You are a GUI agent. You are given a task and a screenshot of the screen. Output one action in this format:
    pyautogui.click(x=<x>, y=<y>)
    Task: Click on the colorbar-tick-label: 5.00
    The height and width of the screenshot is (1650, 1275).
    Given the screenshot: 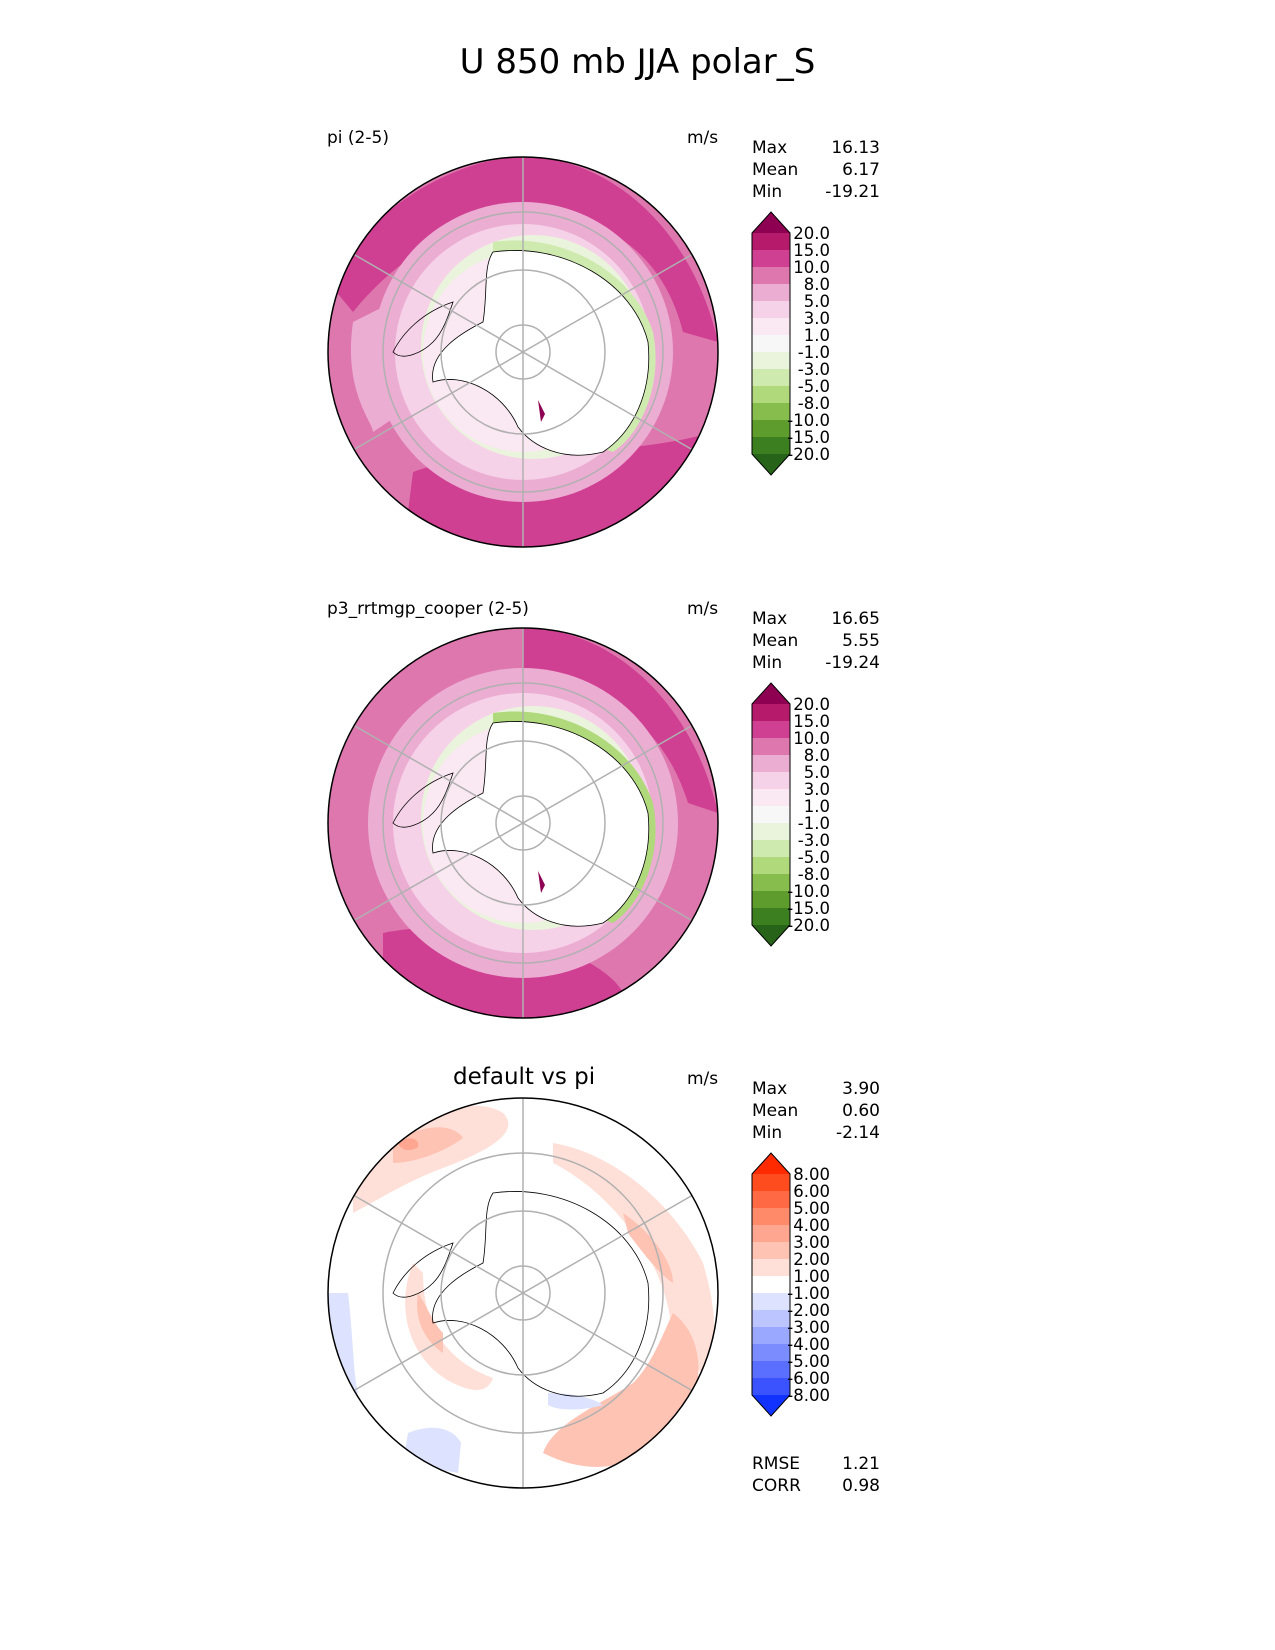 What is the action you would take?
    pyautogui.click(x=811, y=1208)
    